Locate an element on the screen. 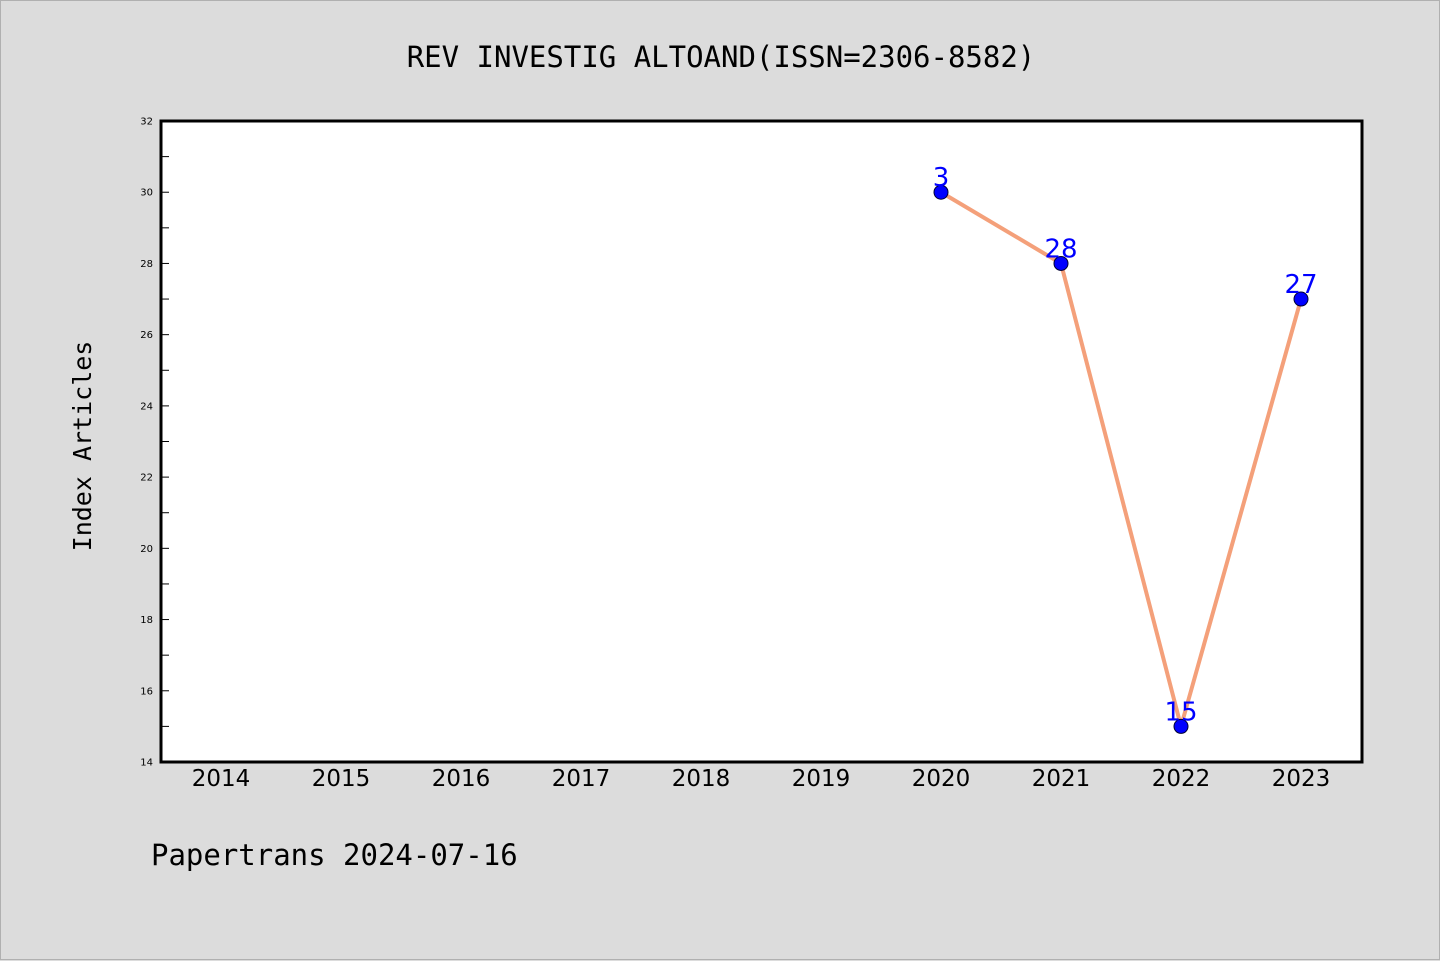 The image size is (1440, 961). x-tick-label: 2014 is located at coordinates (221, 779).